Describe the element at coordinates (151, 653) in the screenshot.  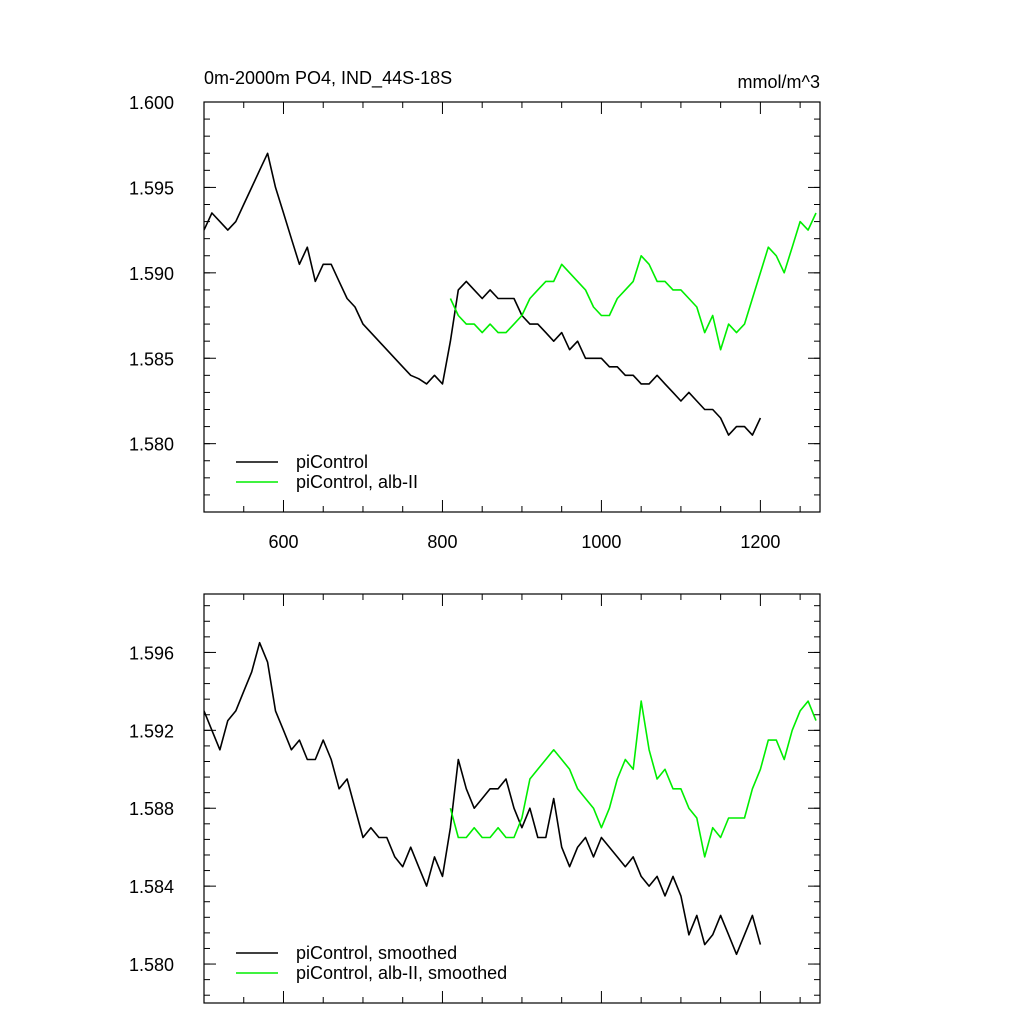
I see `y-tick-label: 1.596` at that location.